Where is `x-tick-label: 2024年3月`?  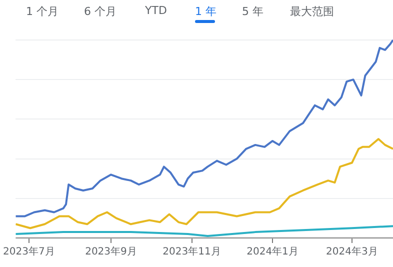 x-tick-label: 2024年3月 is located at coordinates (352, 252).